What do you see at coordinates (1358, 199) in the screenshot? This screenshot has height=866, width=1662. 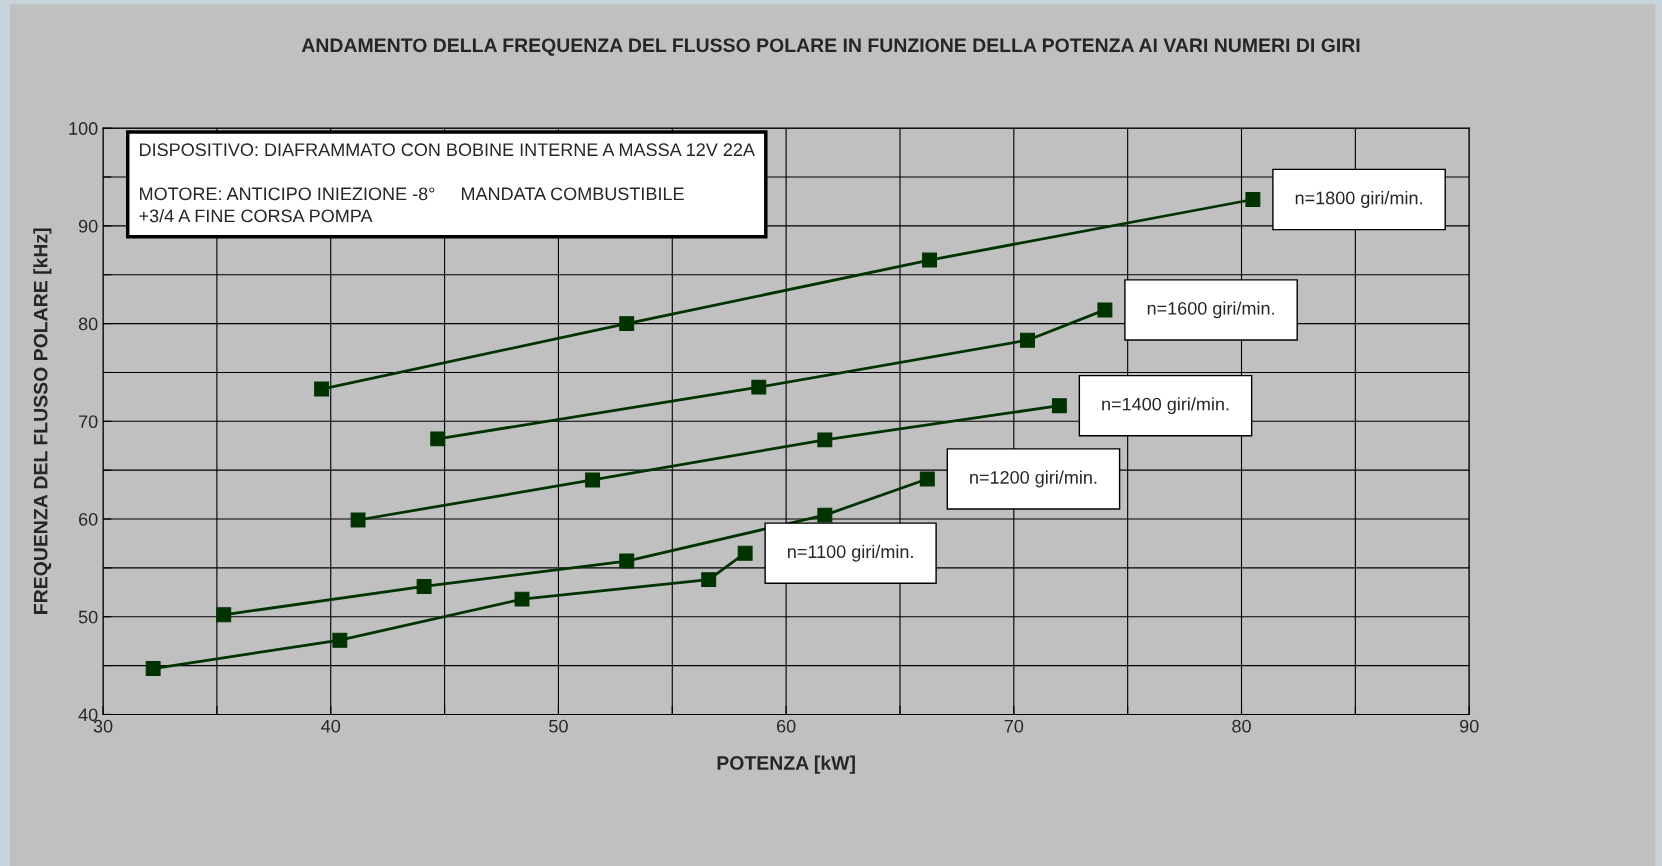 I see `series-label: n=1800 giri/min.` at bounding box center [1358, 199].